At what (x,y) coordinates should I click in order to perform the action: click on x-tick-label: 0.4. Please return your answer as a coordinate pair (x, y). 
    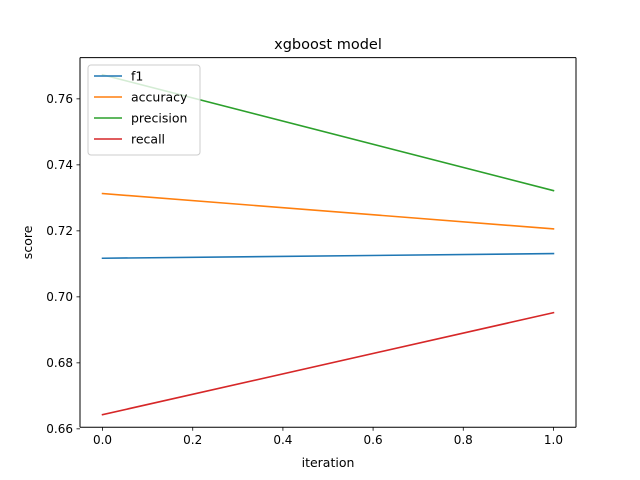
    Looking at the image, I should click on (282, 440).